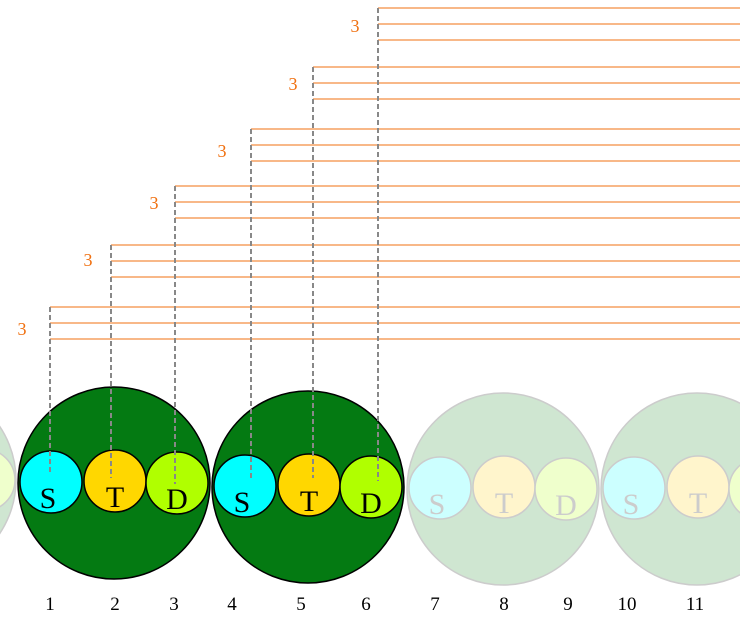 Image resolution: width=740 pixels, height=622 pixels. What do you see at coordinates (568, 604) in the screenshot?
I see `beat-number: 9` at bounding box center [568, 604].